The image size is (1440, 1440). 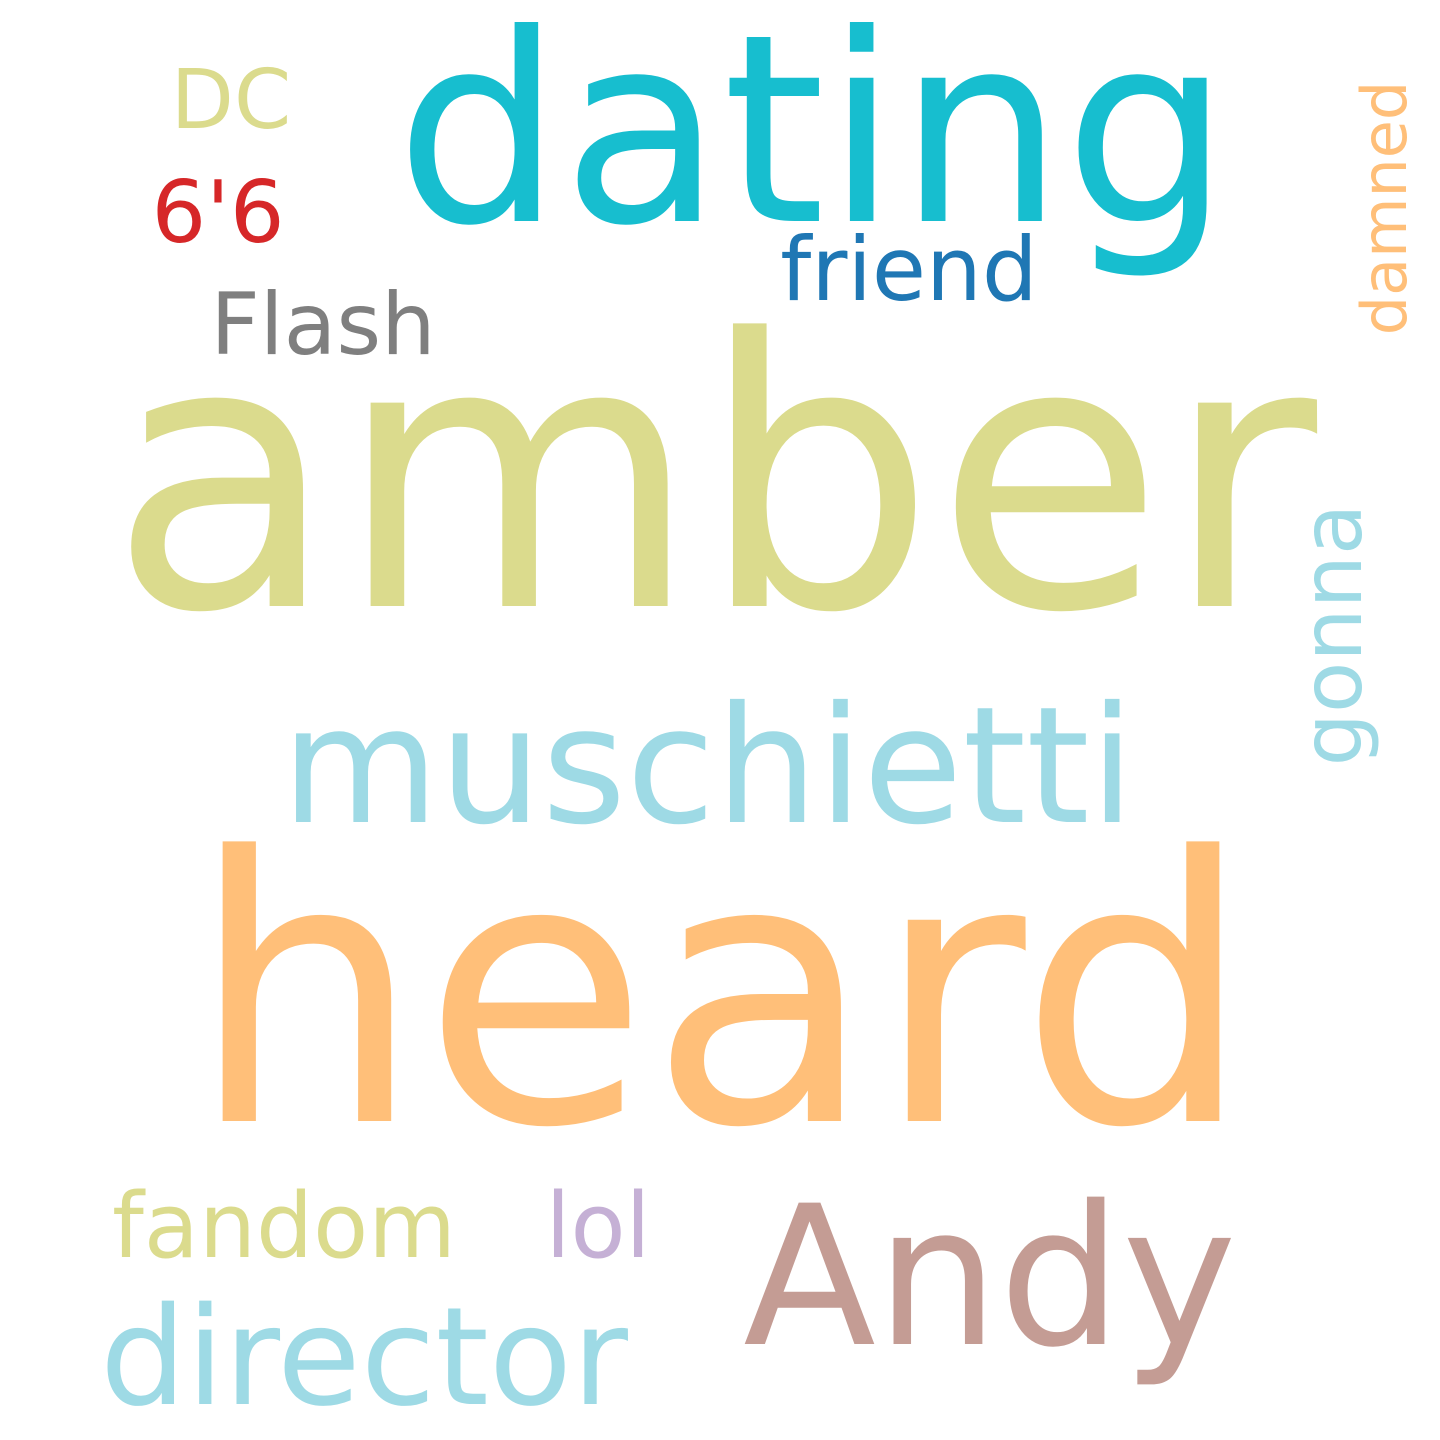 What do you see at coordinates (323, 325) in the screenshot?
I see `word-flash: Flash` at bounding box center [323, 325].